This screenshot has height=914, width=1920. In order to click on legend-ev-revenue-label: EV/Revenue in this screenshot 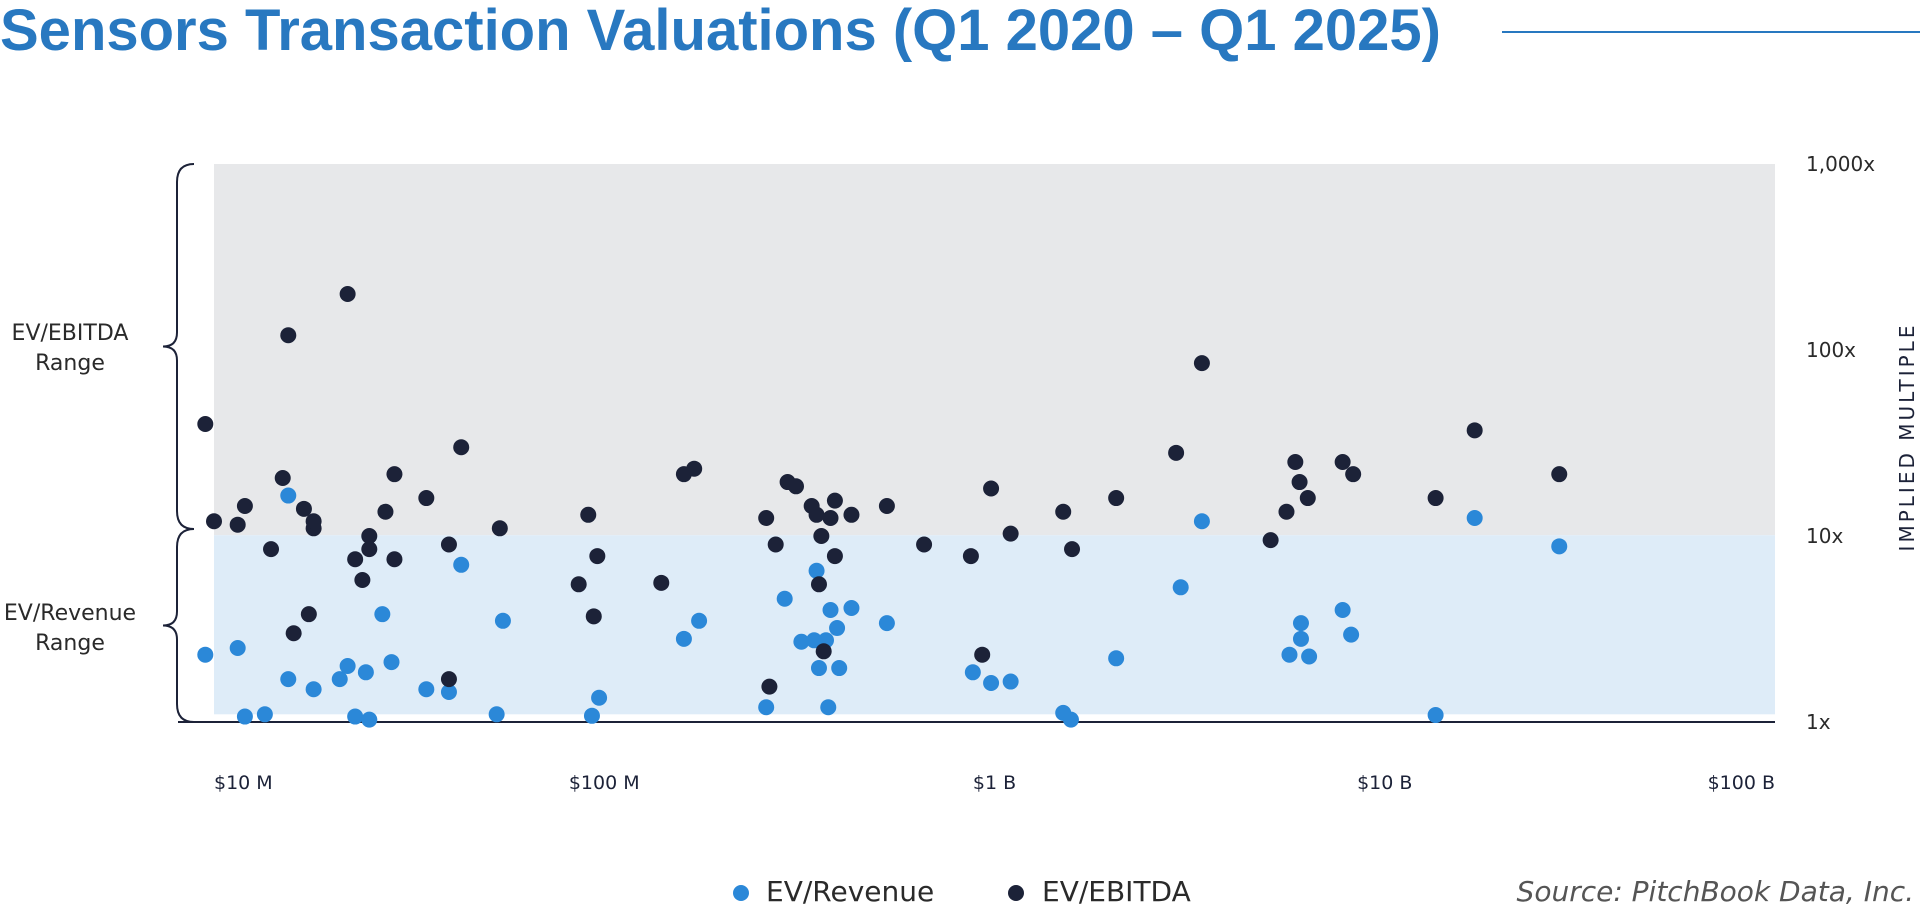, I will do `click(850, 891)`.